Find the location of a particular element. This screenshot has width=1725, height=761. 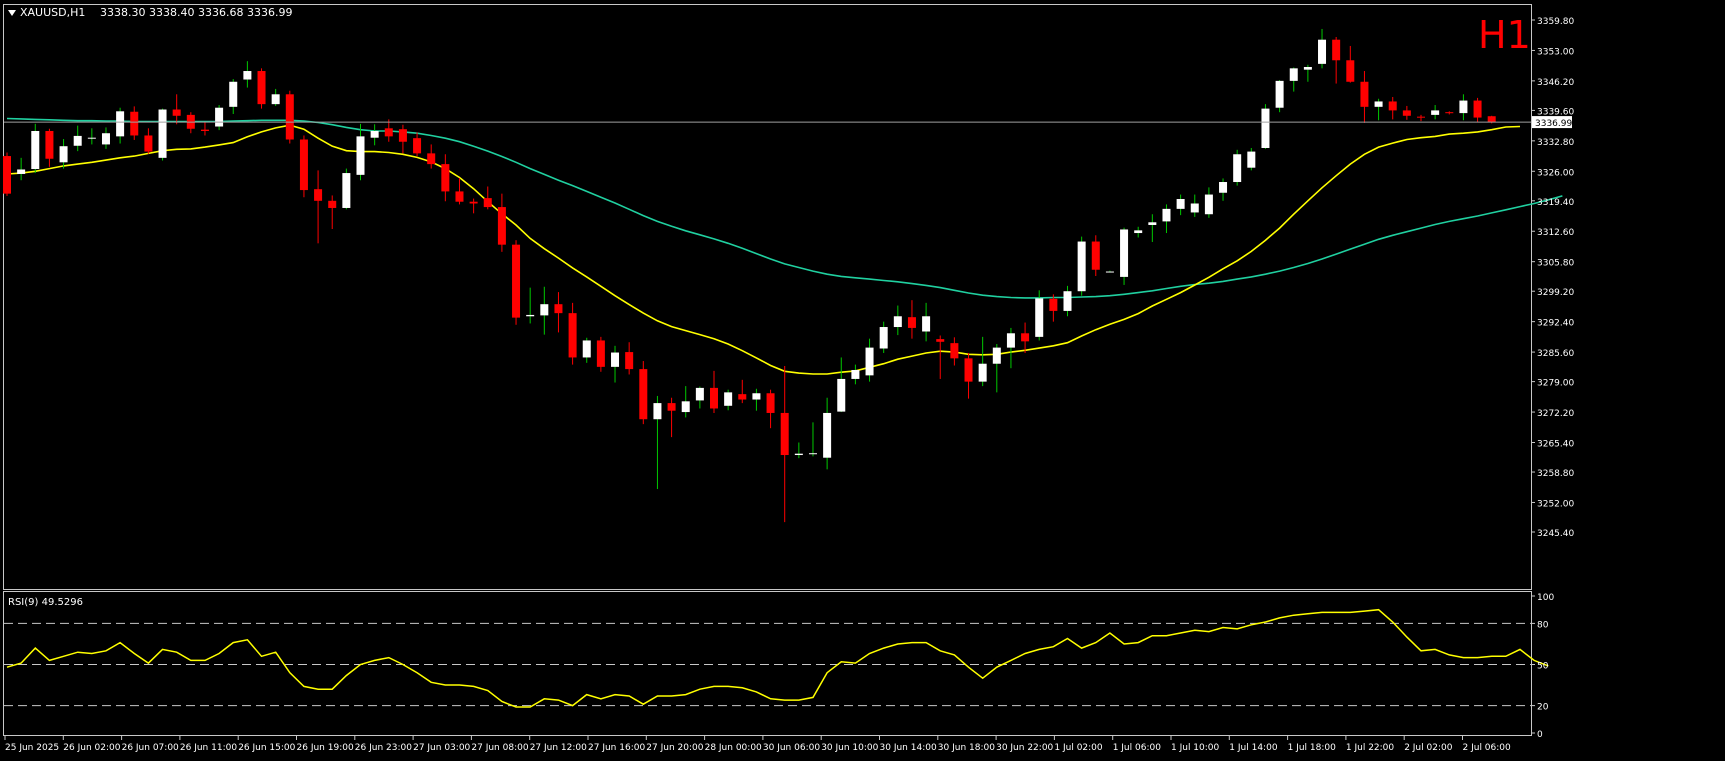

rsi-axis-label: 50 is located at coordinates (1543, 667).